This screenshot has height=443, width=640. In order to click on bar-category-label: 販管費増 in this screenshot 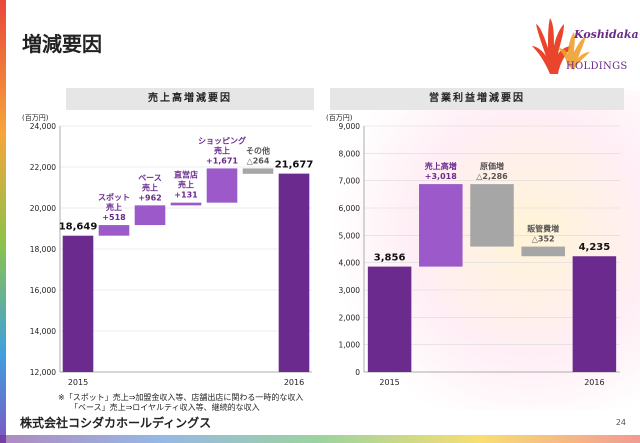, I will do `click(543, 229)`.